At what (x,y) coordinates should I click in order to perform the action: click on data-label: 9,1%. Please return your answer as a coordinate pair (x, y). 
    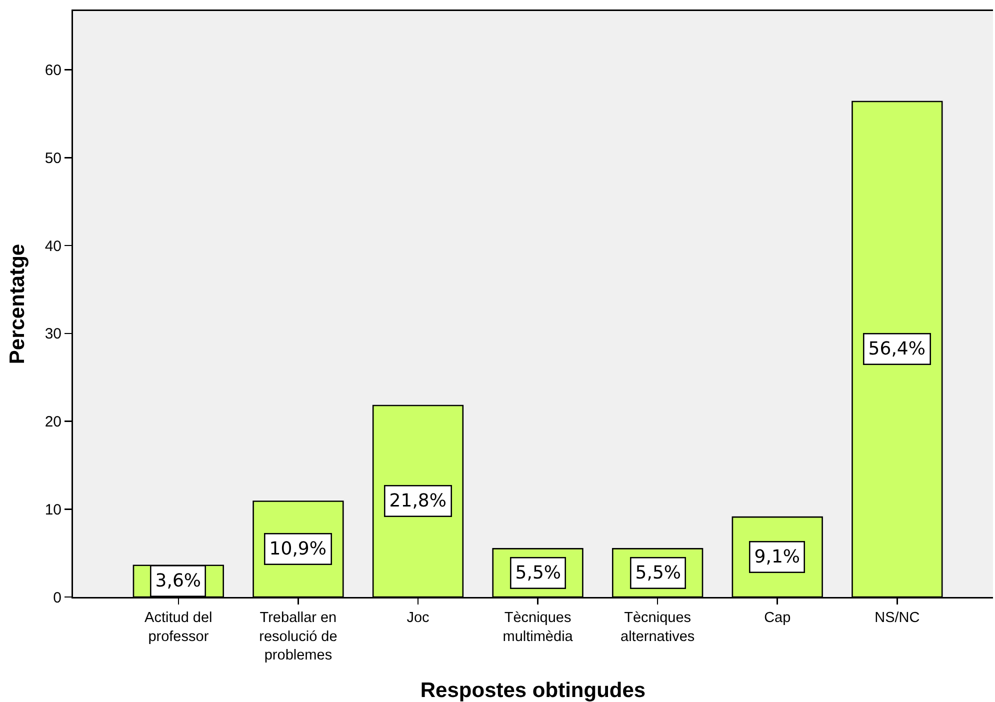
    Looking at the image, I should click on (777, 557).